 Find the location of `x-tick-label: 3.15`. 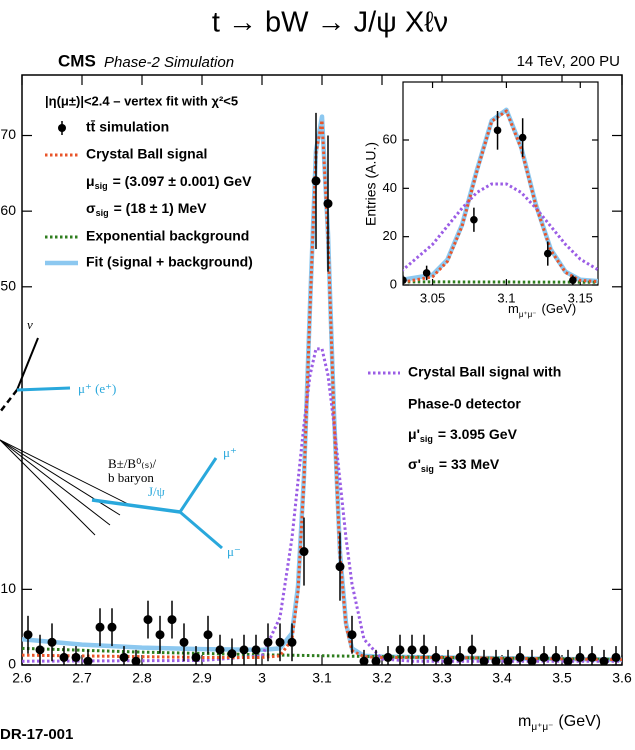

x-tick-label: 3.15 is located at coordinates (580, 297).